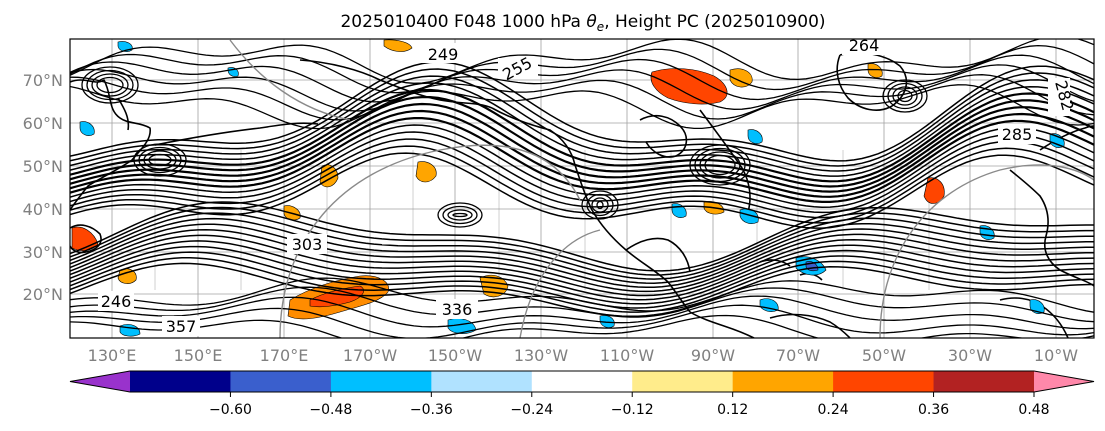 The width and height of the screenshot is (1105, 431). I want to click on latitude-labels: 70°N 60°N 50°N 40°N 30°N 20°N, so click(43, 187).